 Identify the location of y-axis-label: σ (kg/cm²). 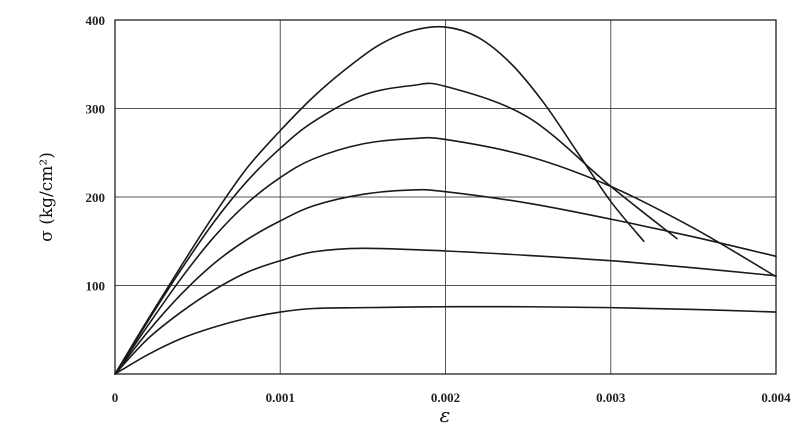
(47, 197).